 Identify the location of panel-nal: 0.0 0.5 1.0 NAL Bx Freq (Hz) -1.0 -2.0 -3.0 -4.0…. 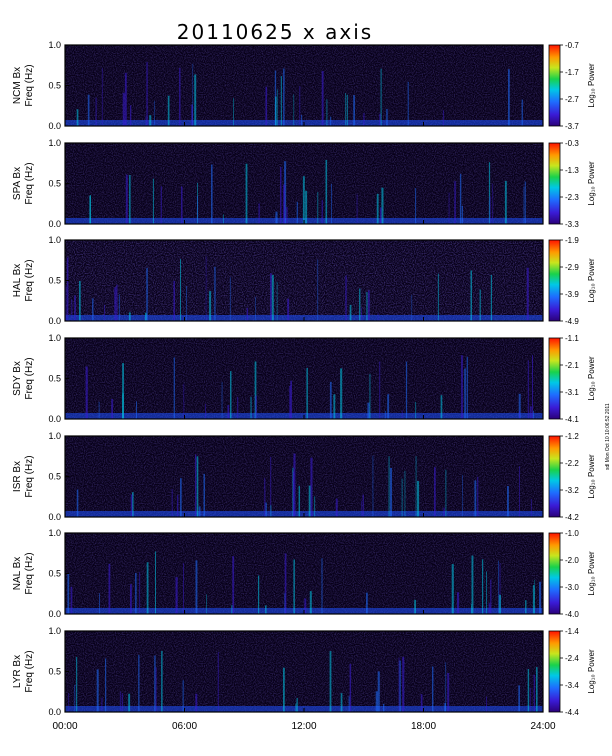
(304, 573).